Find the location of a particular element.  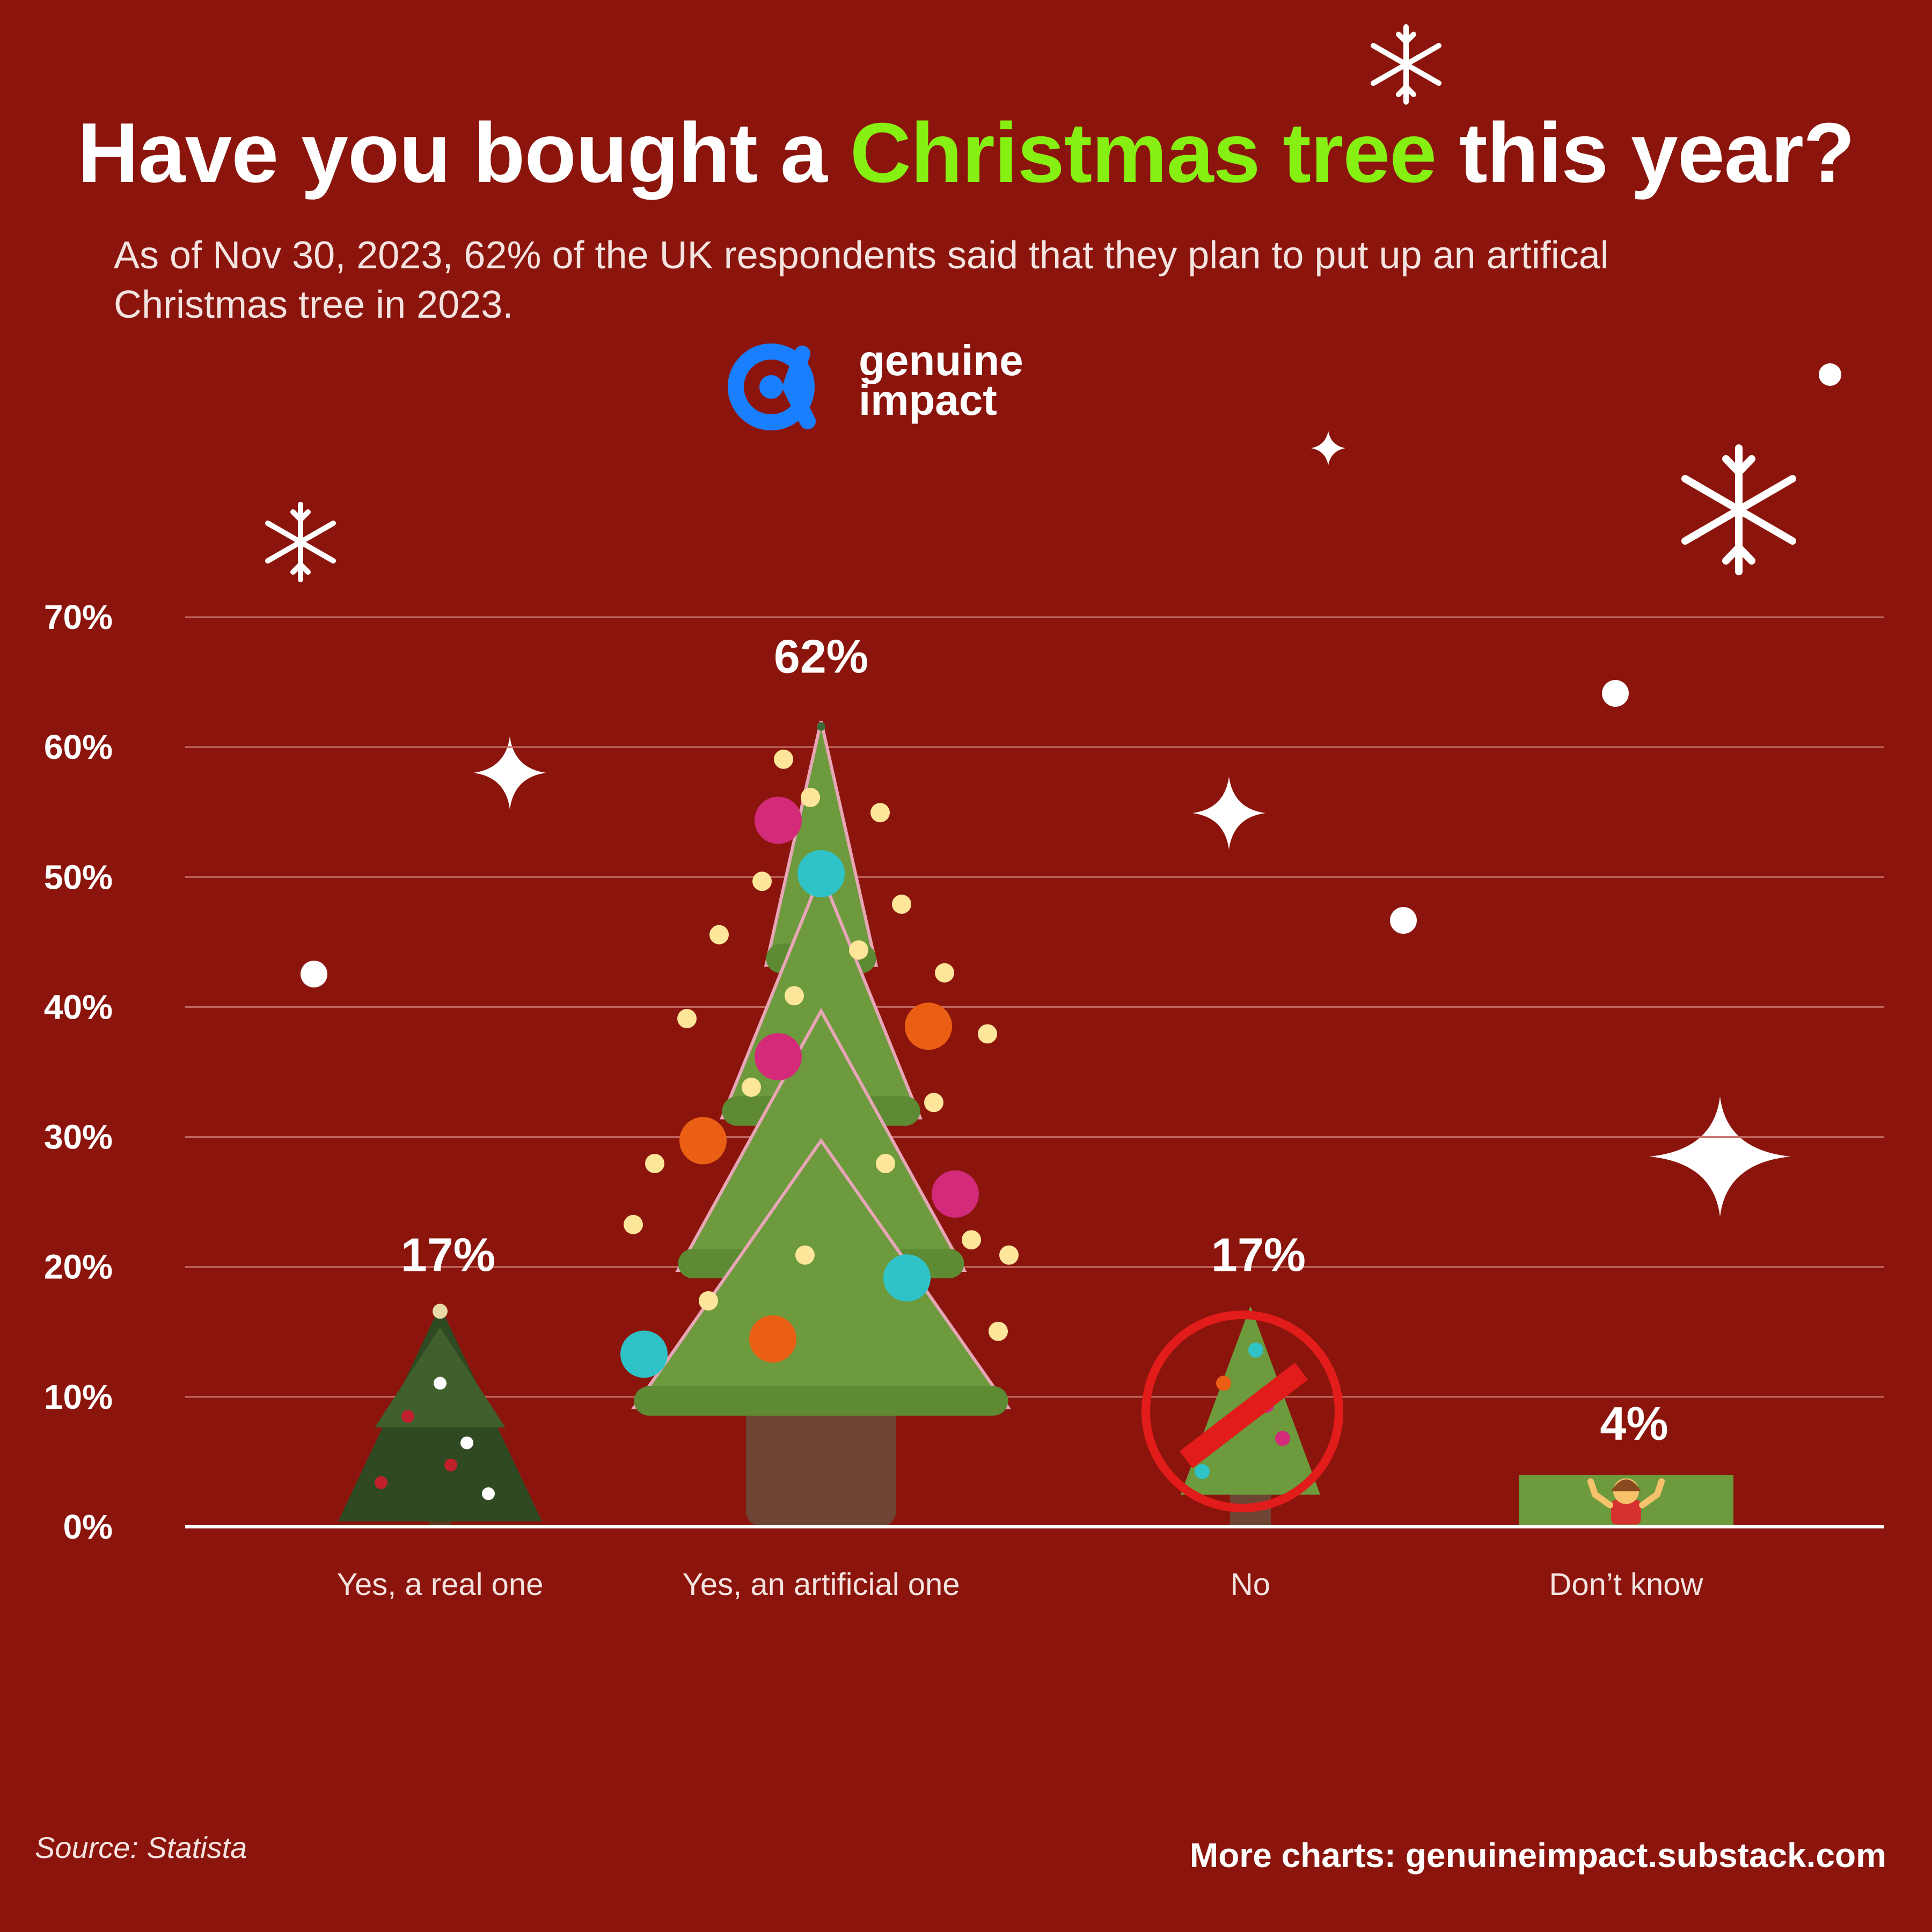

title-highlight: Christmas tree is located at coordinates (1143, 153).